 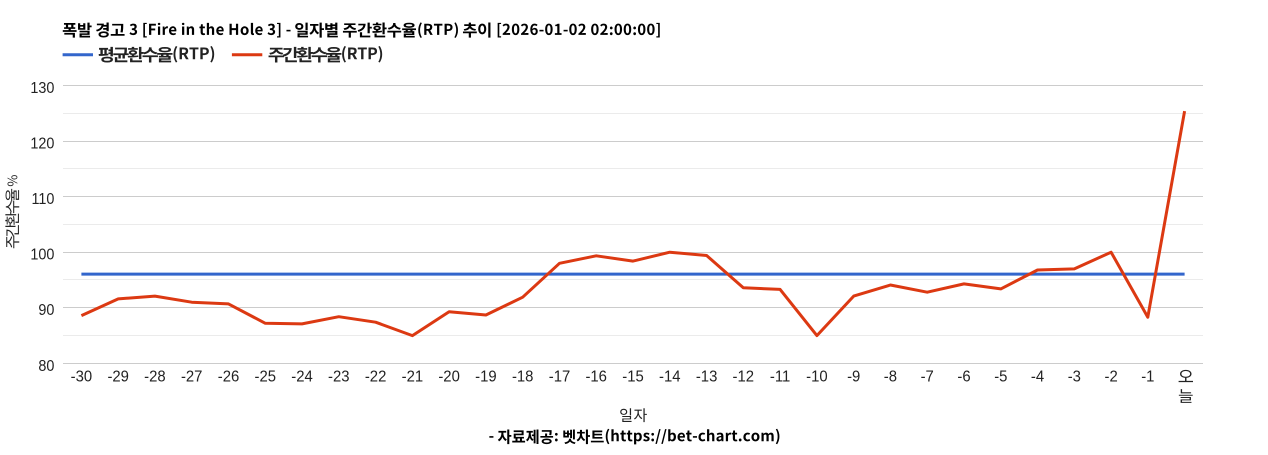 I want to click on svg-text: -6, so click(x=963, y=377).